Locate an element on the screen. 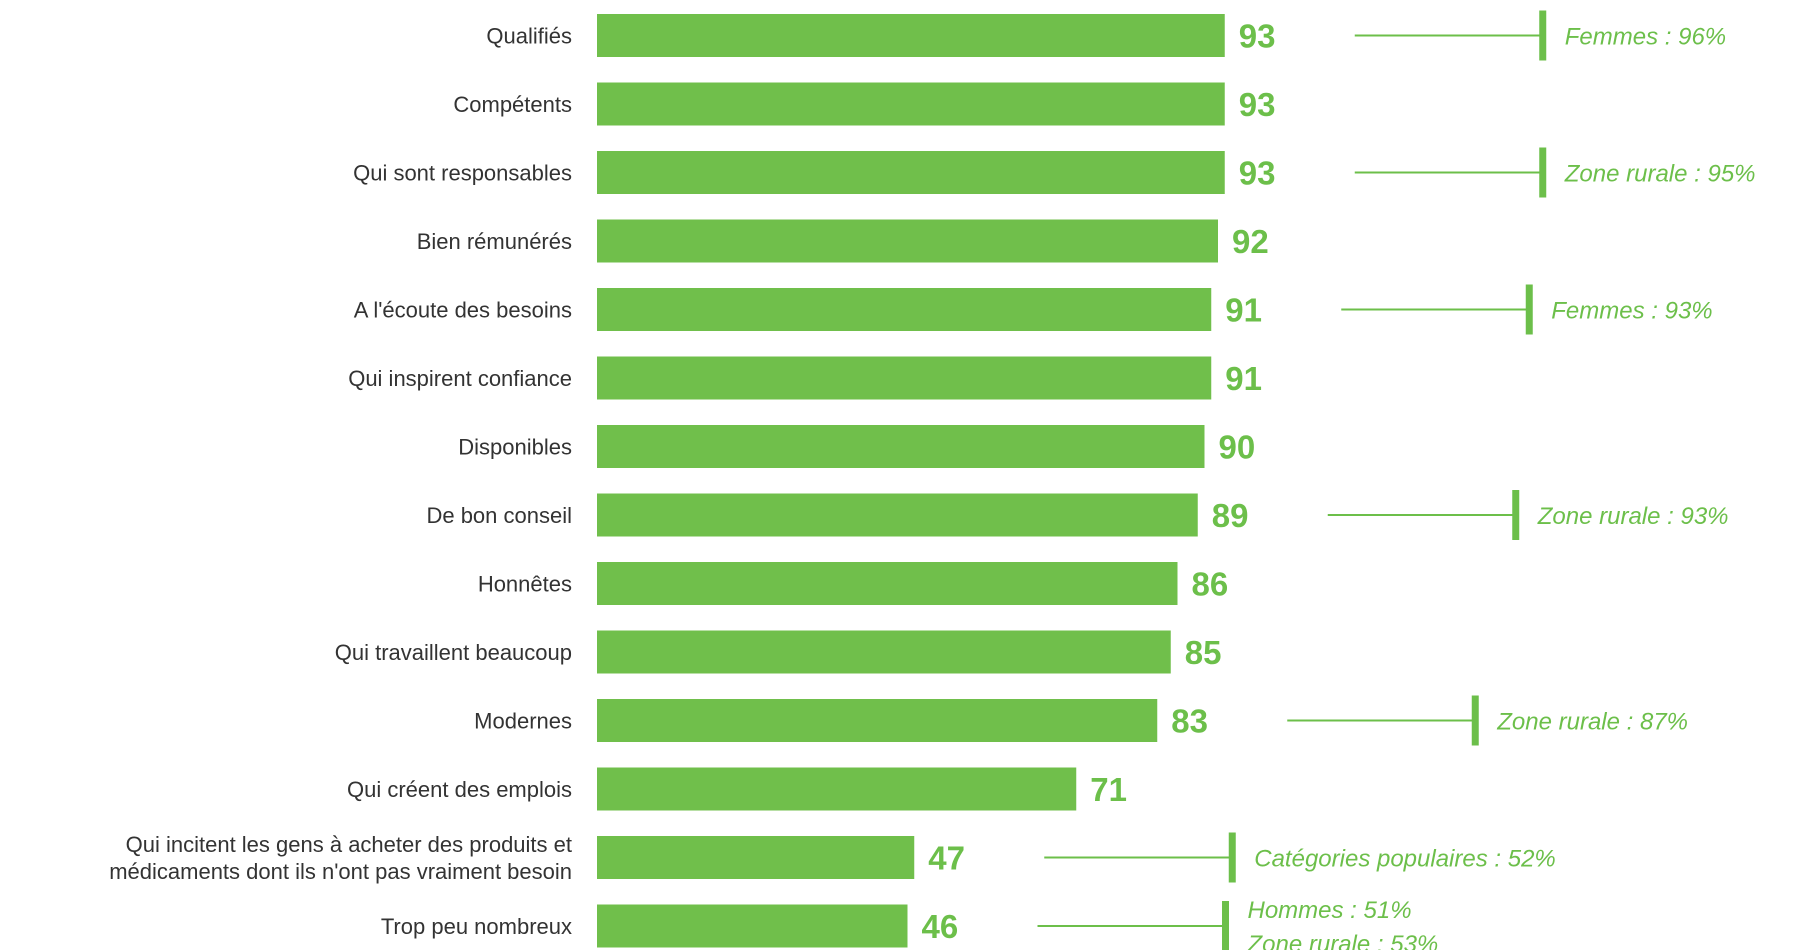 The height and width of the screenshot is (950, 1818). annotation-label: Zone rurale : 93% is located at coordinates (1633, 516).